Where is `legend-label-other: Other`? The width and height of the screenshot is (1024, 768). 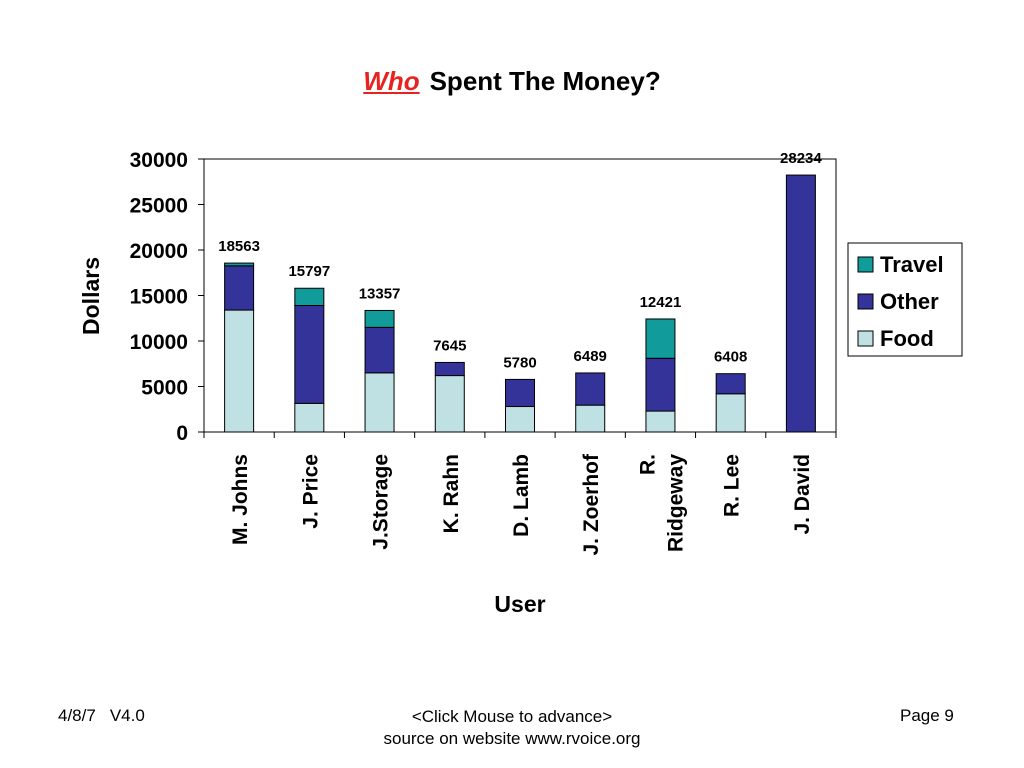 legend-label-other: Other is located at coordinates (909, 301).